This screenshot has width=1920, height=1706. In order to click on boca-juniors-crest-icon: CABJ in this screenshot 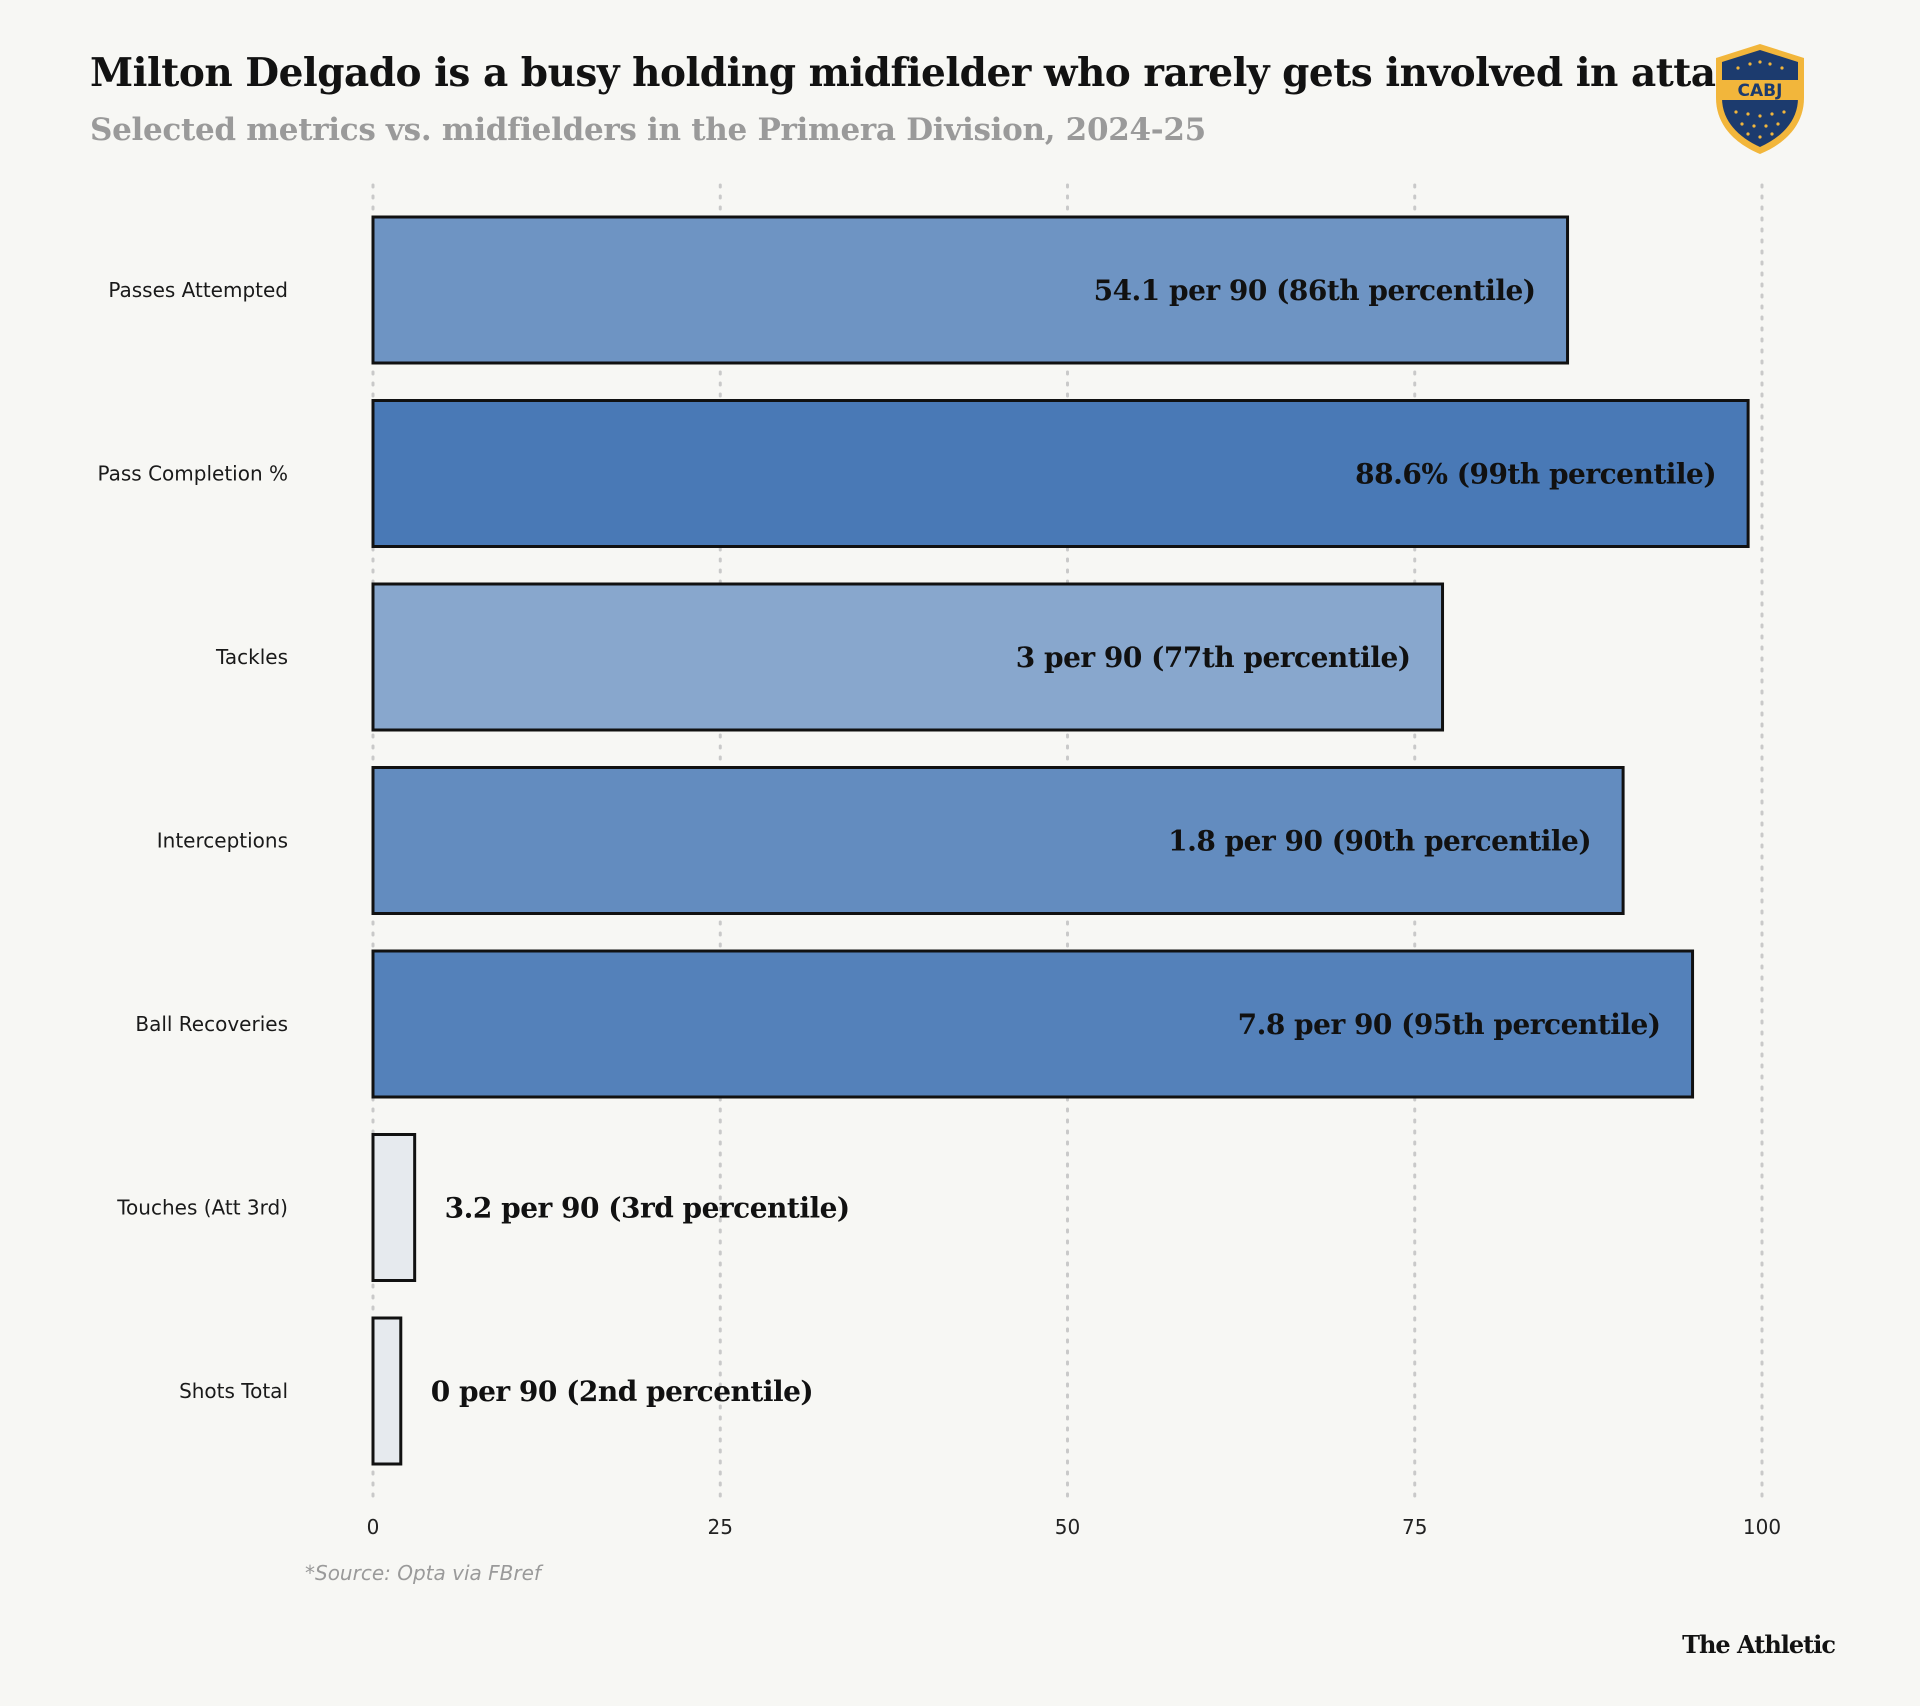, I will do `click(1760, 99)`.